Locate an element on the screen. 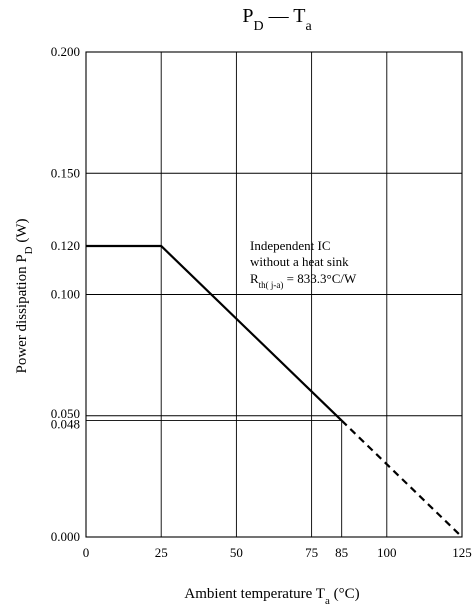 This screenshot has width=474, height=609. x-axis-label-unit: (°C) is located at coordinates (345, 594).